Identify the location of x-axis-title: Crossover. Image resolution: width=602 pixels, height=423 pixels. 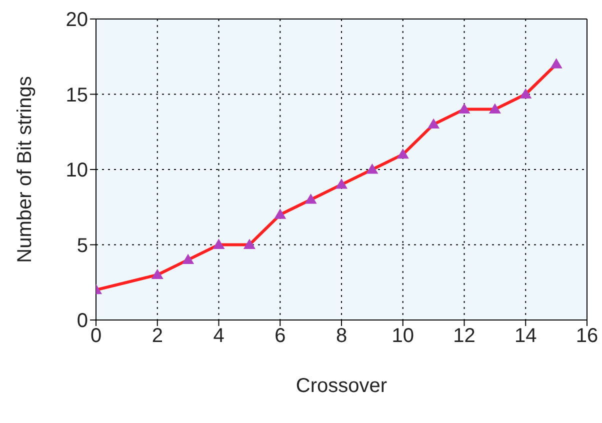
(342, 386).